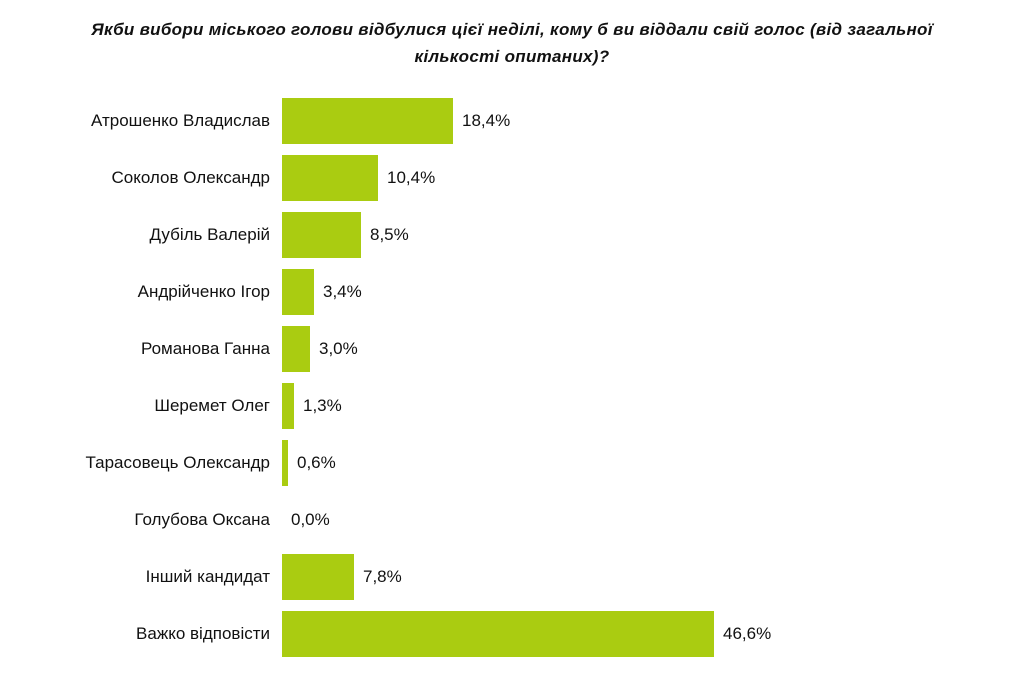 Image resolution: width=1024 pixels, height=675 pixels. Describe the element at coordinates (180, 120) in the screenshot. I see `category-label: Атрошенко Владислав` at that location.